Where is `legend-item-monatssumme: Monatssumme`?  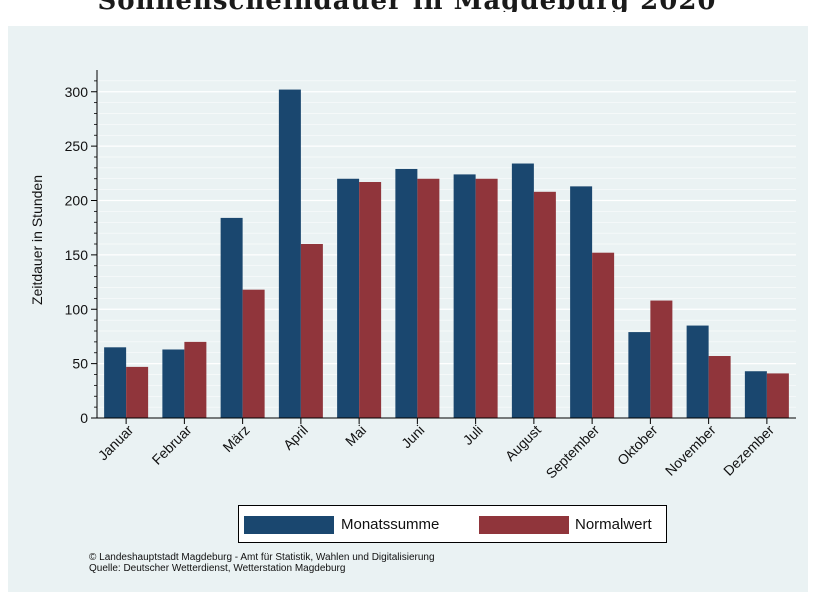 legend-item-monatssumme: Monatssumme is located at coordinates (341, 525).